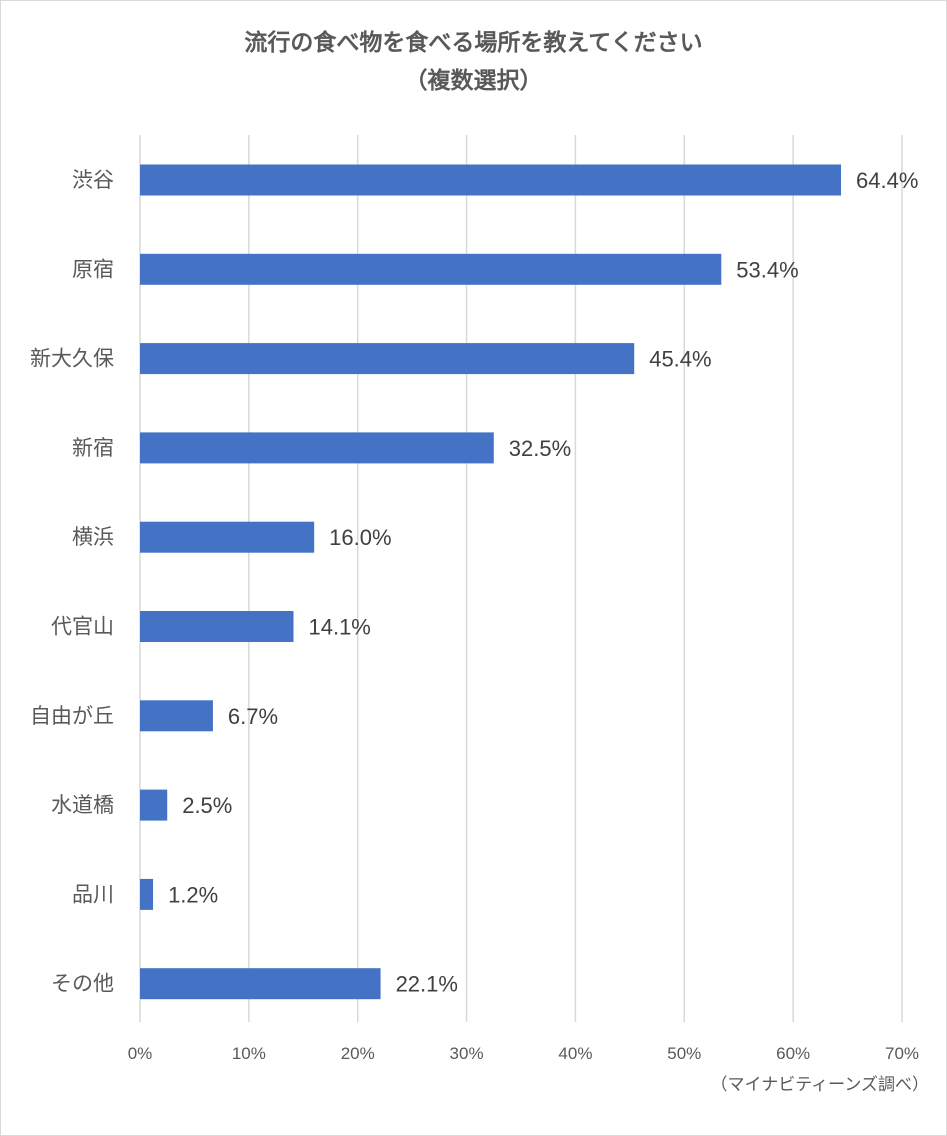 This screenshot has height=1136, width=947. I want to click on value-label: 32.5%, so click(540, 448).